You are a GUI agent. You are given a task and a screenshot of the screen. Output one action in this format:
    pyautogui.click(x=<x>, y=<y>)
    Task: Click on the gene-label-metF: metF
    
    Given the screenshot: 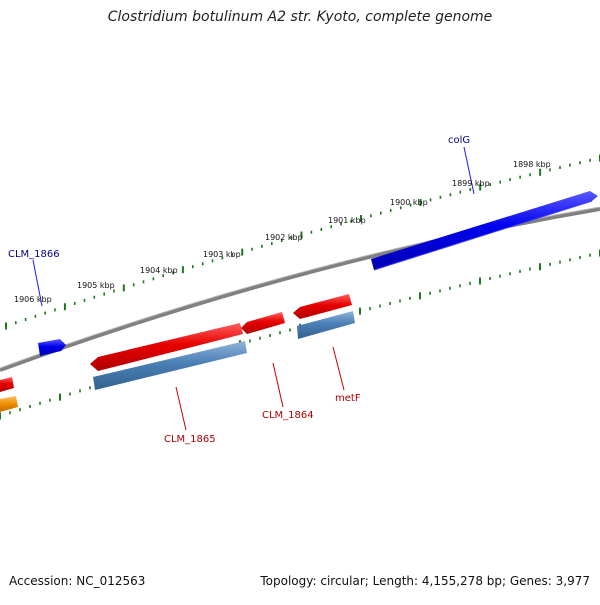 What is the action you would take?
    pyautogui.click(x=348, y=398)
    